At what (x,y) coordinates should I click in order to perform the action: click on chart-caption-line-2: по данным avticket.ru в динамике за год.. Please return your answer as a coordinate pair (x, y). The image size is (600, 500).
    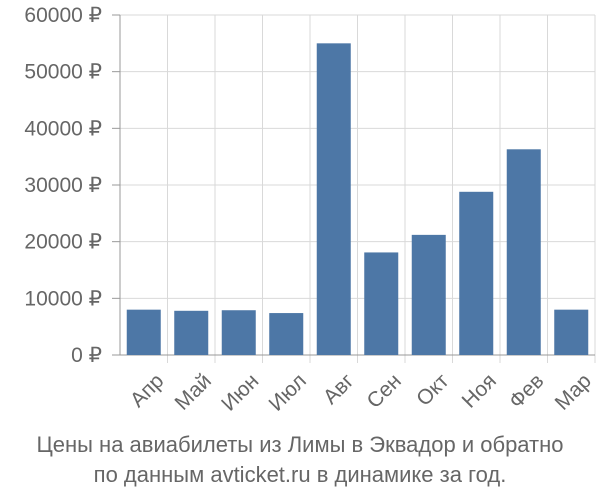
    Looking at the image, I should click on (300, 474).